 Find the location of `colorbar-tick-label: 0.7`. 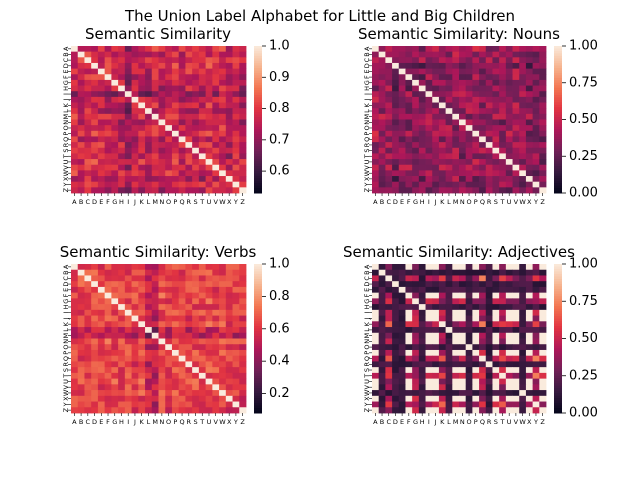

colorbar-tick-label: 0.7 is located at coordinates (279, 139).